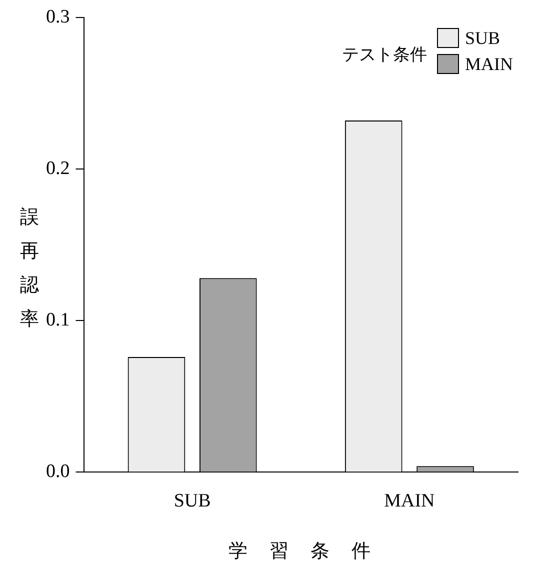 This screenshot has width=545, height=571. What do you see at coordinates (58, 17) in the screenshot?
I see `y-tick-label: 0.3` at bounding box center [58, 17].